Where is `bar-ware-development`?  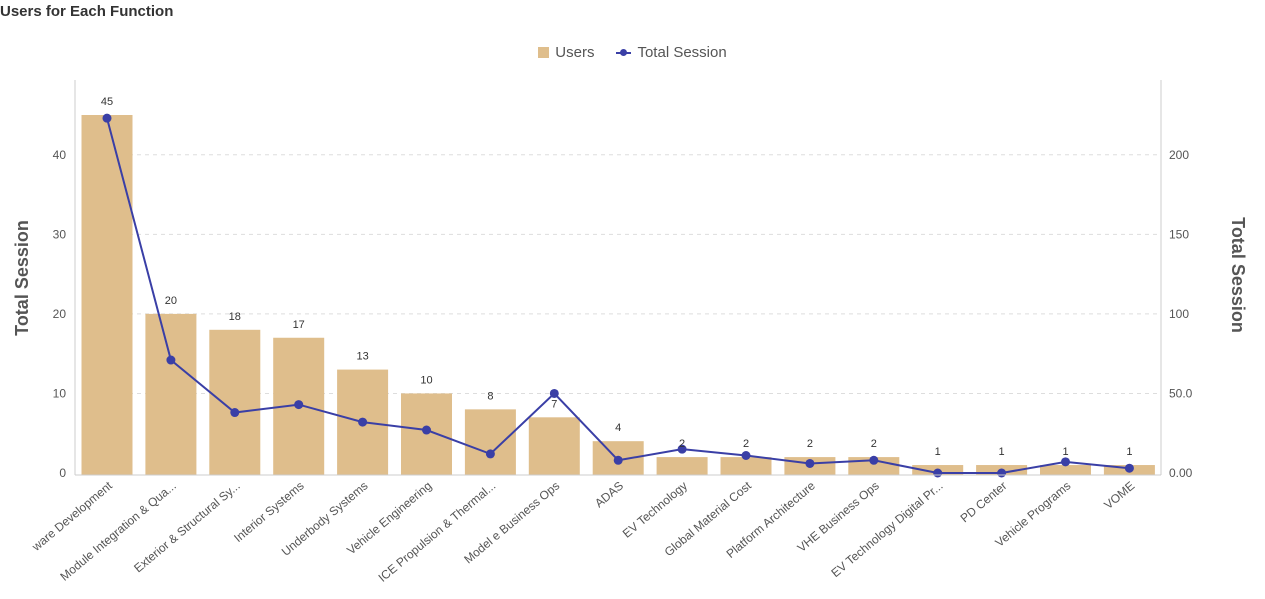 bar-ware-development is located at coordinates (107, 295).